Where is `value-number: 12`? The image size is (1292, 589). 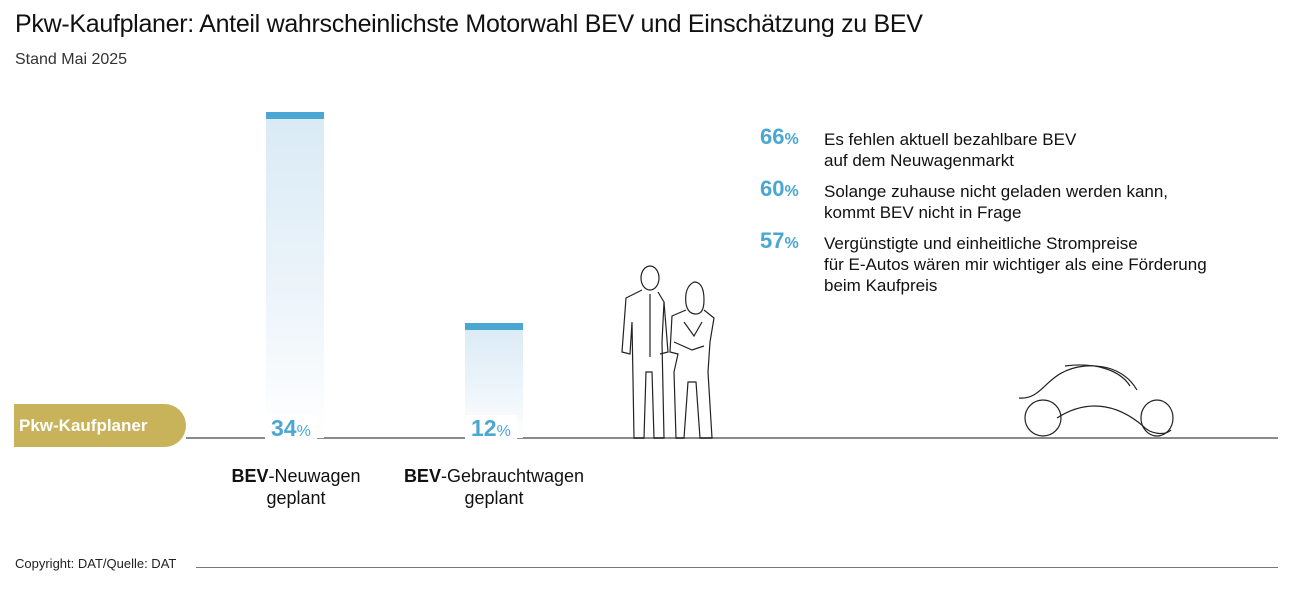
value-number: 12 is located at coordinates (484, 428).